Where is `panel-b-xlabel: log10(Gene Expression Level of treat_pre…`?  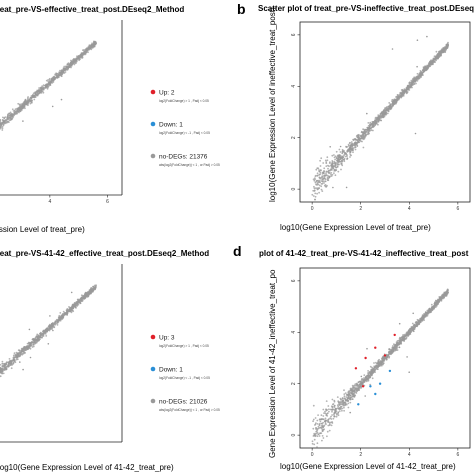
panel-b-xlabel: log10(Gene Expression Level of treat_pre… is located at coordinates (355, 227).